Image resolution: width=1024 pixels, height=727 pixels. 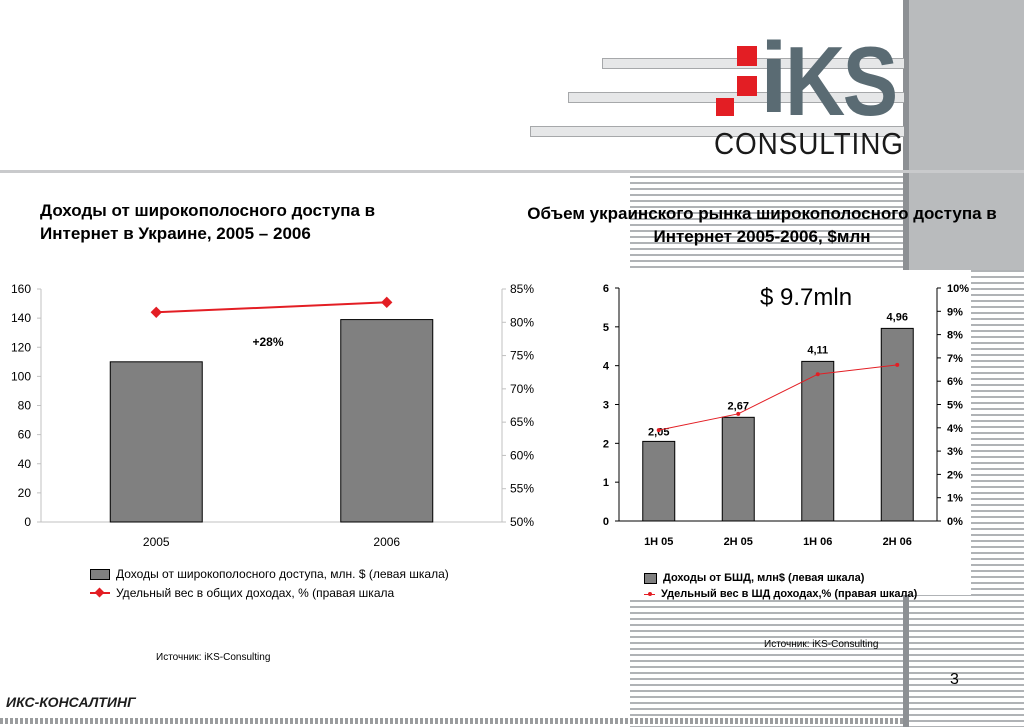 I want to click on y-tick-label-right: 80%, so click(x=522, y=322).